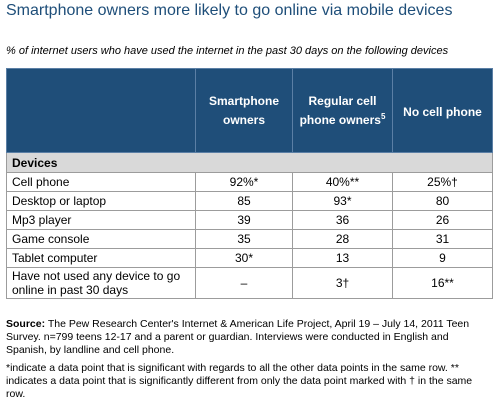 This screenshot has width=497, height=416. What do you see at coordinates (26, 324) in the screenshot?
I see `source-label: Source:` at bounding box center [26, 324].